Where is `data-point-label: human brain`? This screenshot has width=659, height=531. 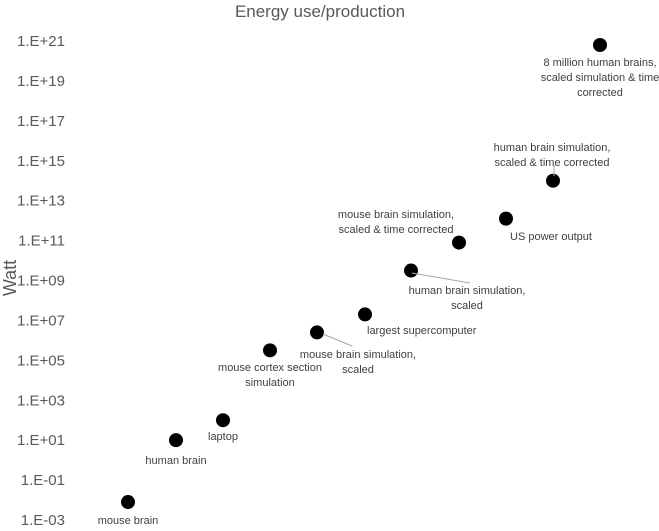 data-point-label: human brain is located at coordinates (175, 461).